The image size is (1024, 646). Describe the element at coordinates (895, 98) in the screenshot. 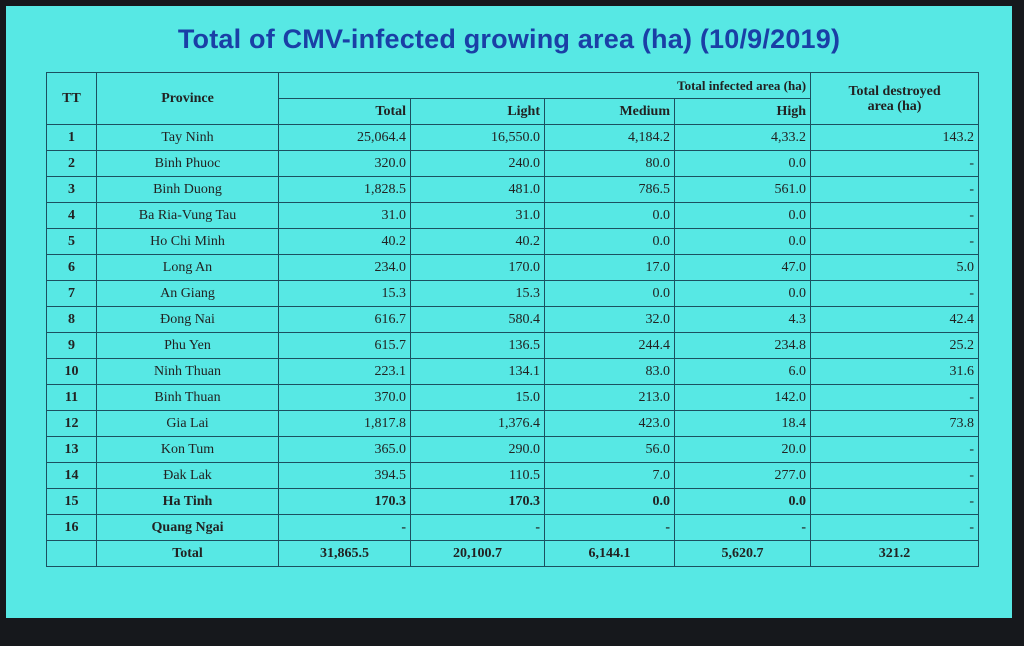

I see `header-destroyed: Total destroyed area (ha)` at that location.